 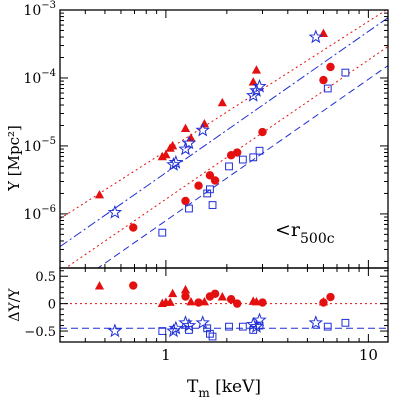 What do you see at coordinates (368, 355) in the screenshot?
I see `x-tick-label: 10` at bounding box center [368, 355].